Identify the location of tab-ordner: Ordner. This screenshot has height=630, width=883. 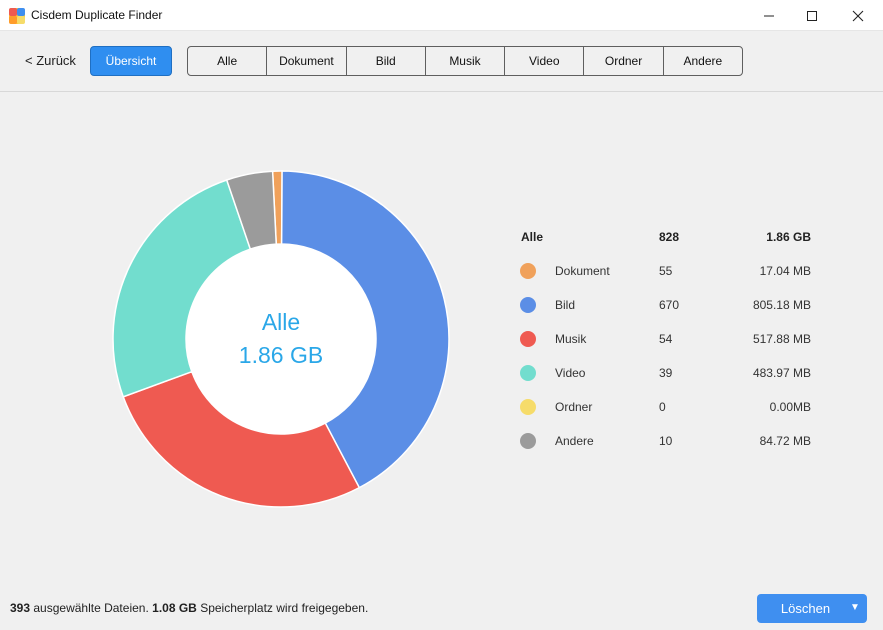
(624, 61).